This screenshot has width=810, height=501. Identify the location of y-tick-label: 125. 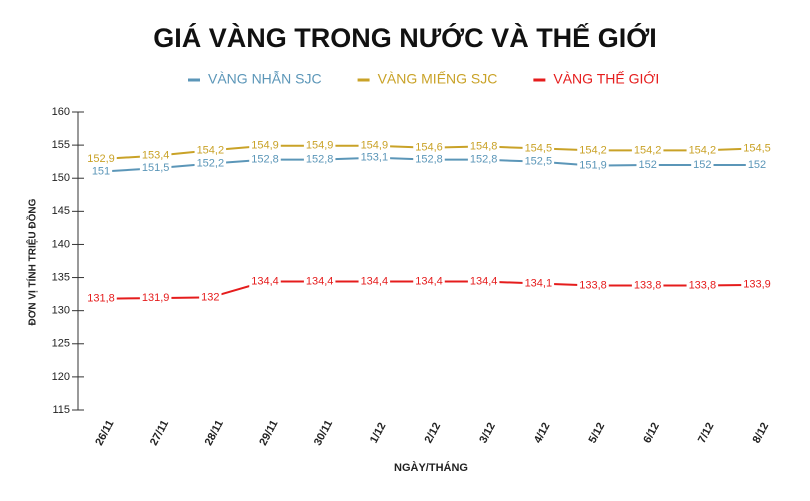
(61, 344).